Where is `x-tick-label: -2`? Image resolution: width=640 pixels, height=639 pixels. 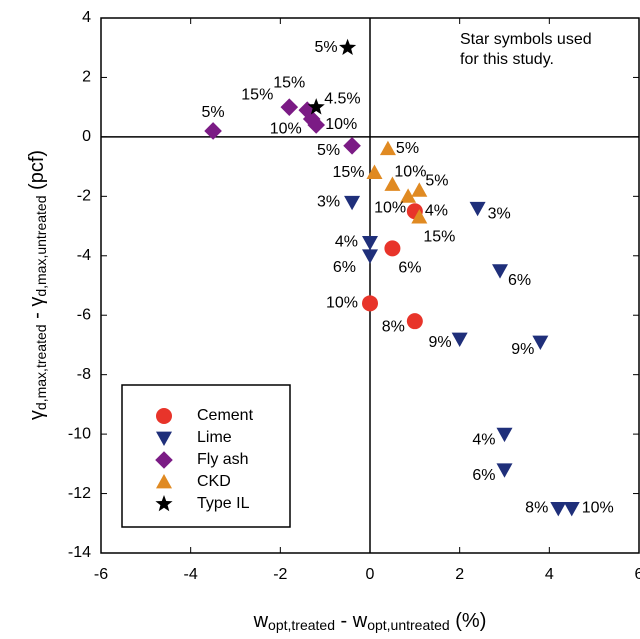 x-tick-label: -2 is located at coordinates (280, 574).